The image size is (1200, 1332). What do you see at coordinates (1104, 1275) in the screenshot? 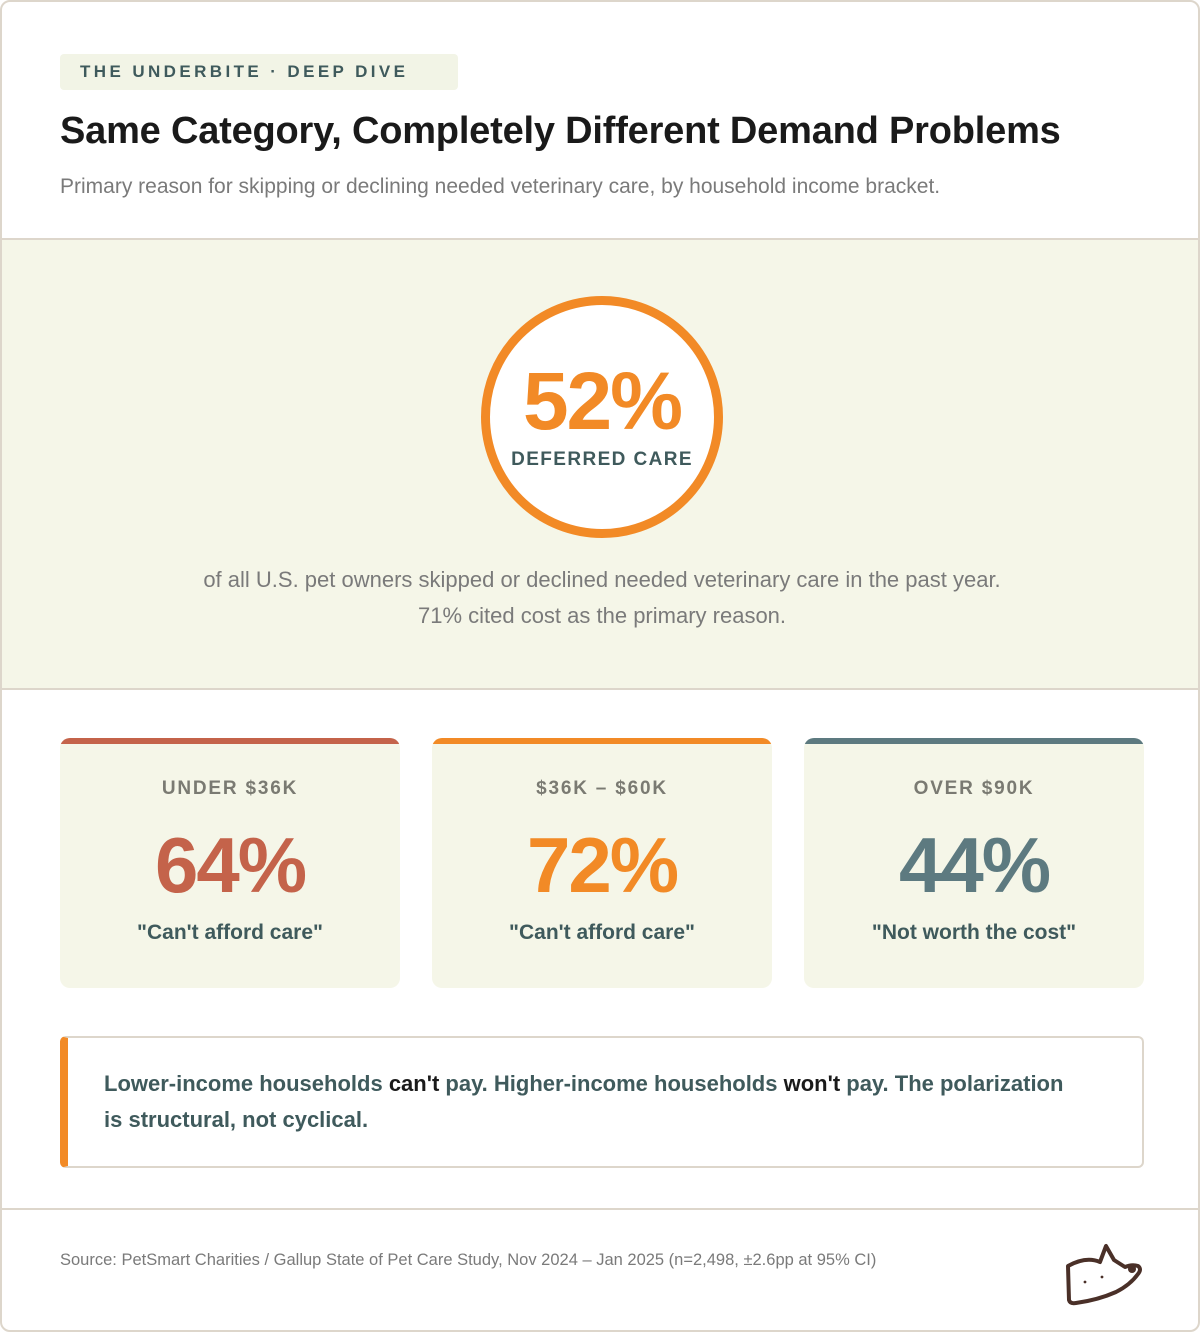
I see `cat-logo-icon` at bounding box center [1104, 1275].